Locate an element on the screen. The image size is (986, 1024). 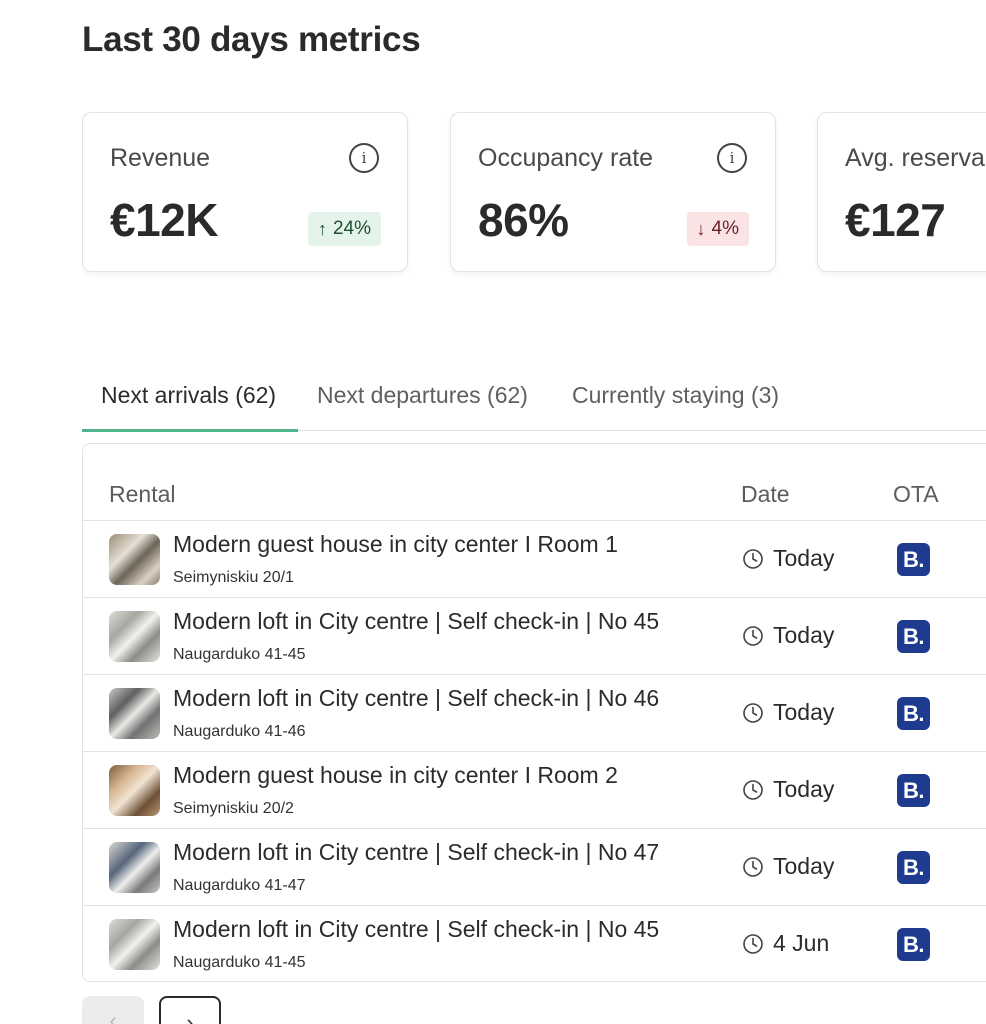
column-header-ota: OTA is located at coordinates (916, 494).